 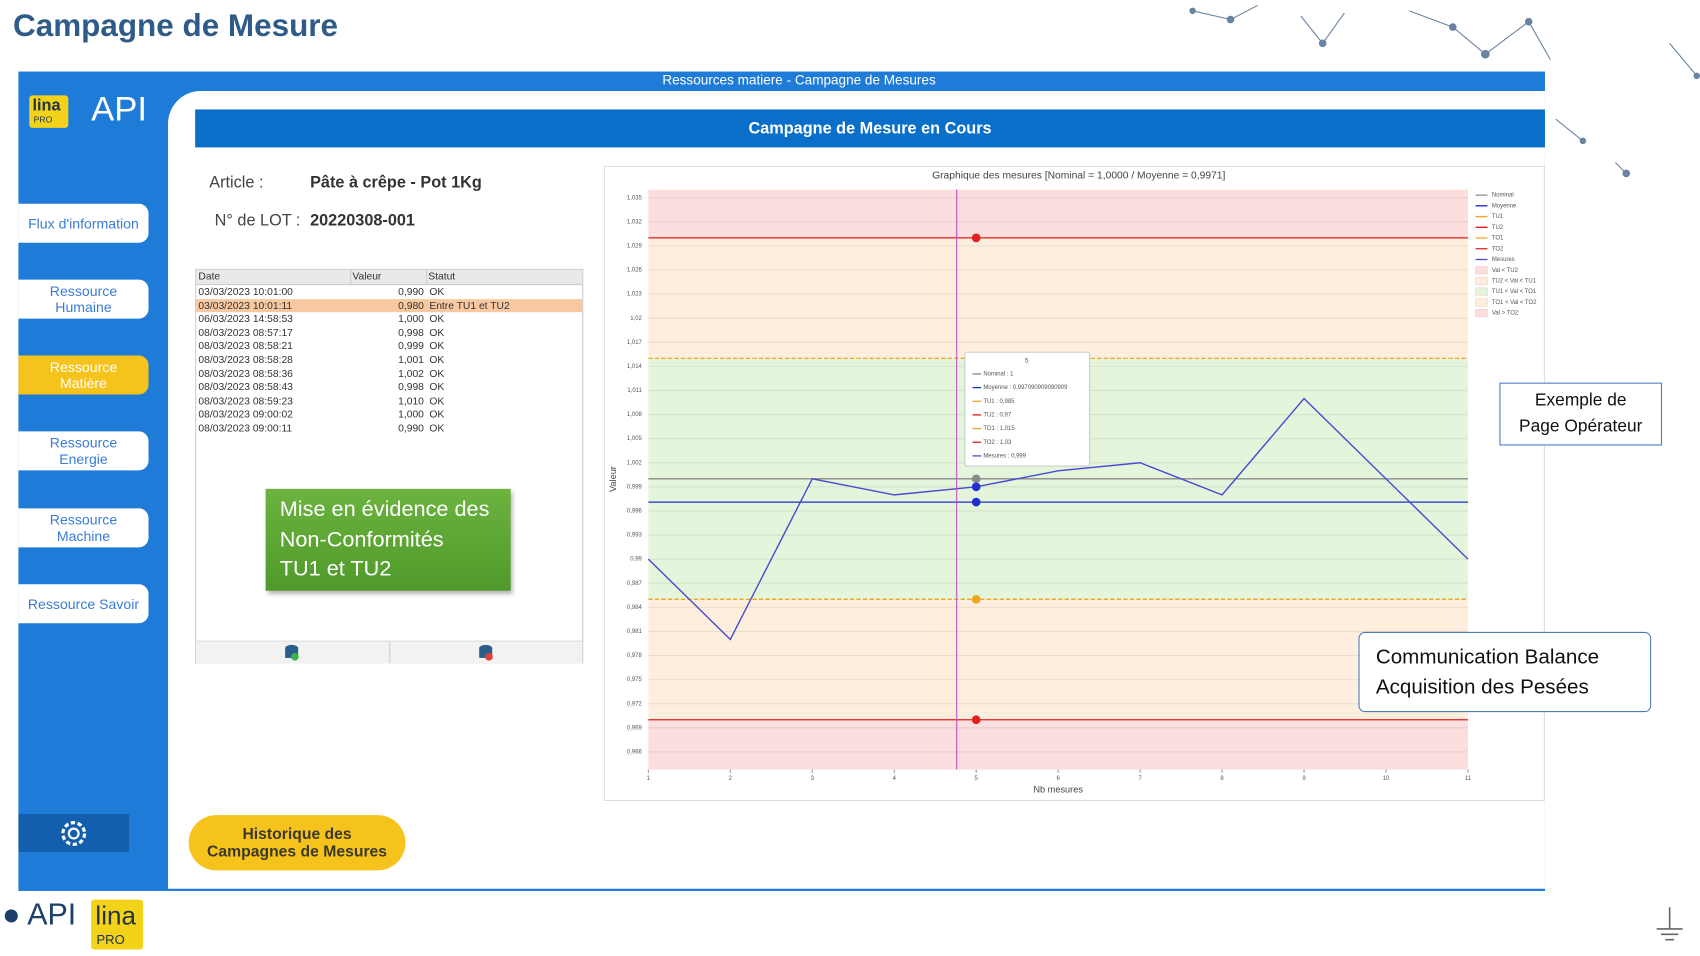 What do you see at coordinates (1581, 426) in the screenshot?
I see `callout-line: Page Opérateur` at bounding box center [1581, 426].